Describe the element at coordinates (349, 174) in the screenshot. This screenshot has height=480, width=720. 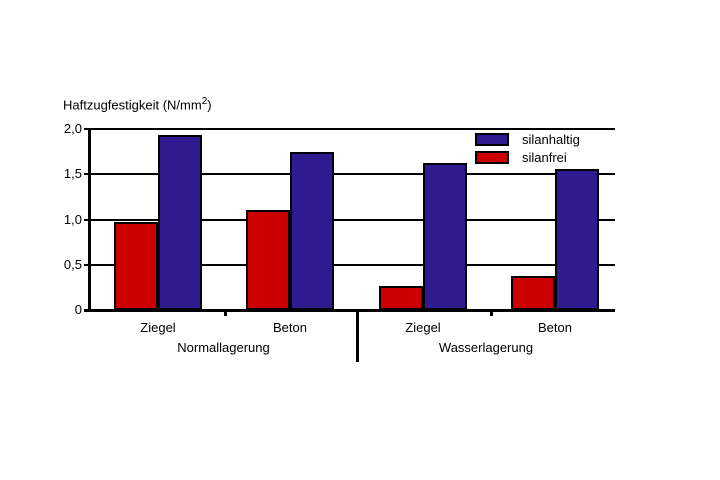
I see `gridline-1,5` at that location.